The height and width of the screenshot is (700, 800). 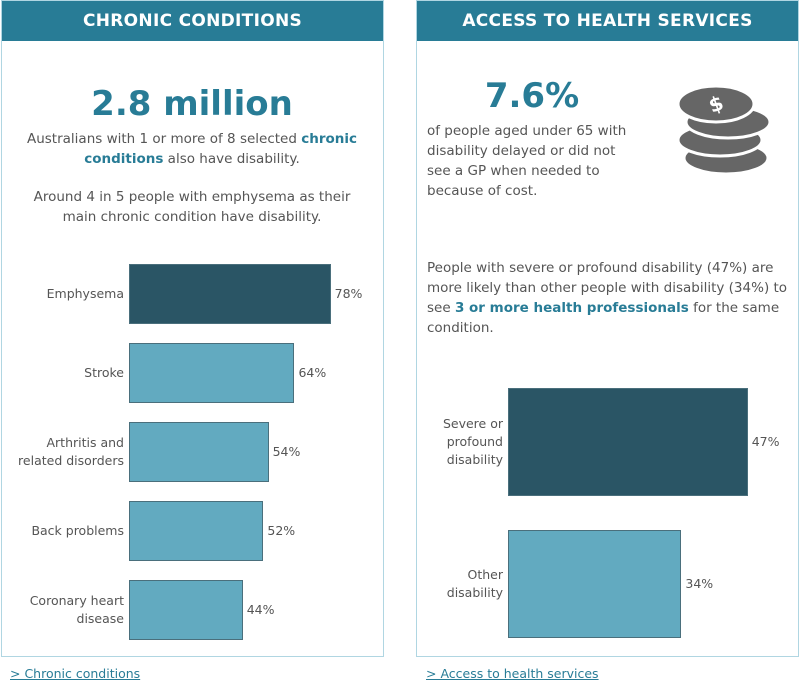 What do you see at coordinates (164, 139) in the screenshot?
I see `text: Australians with 1 or more of 8 selected` at bounding box center [164, 139].